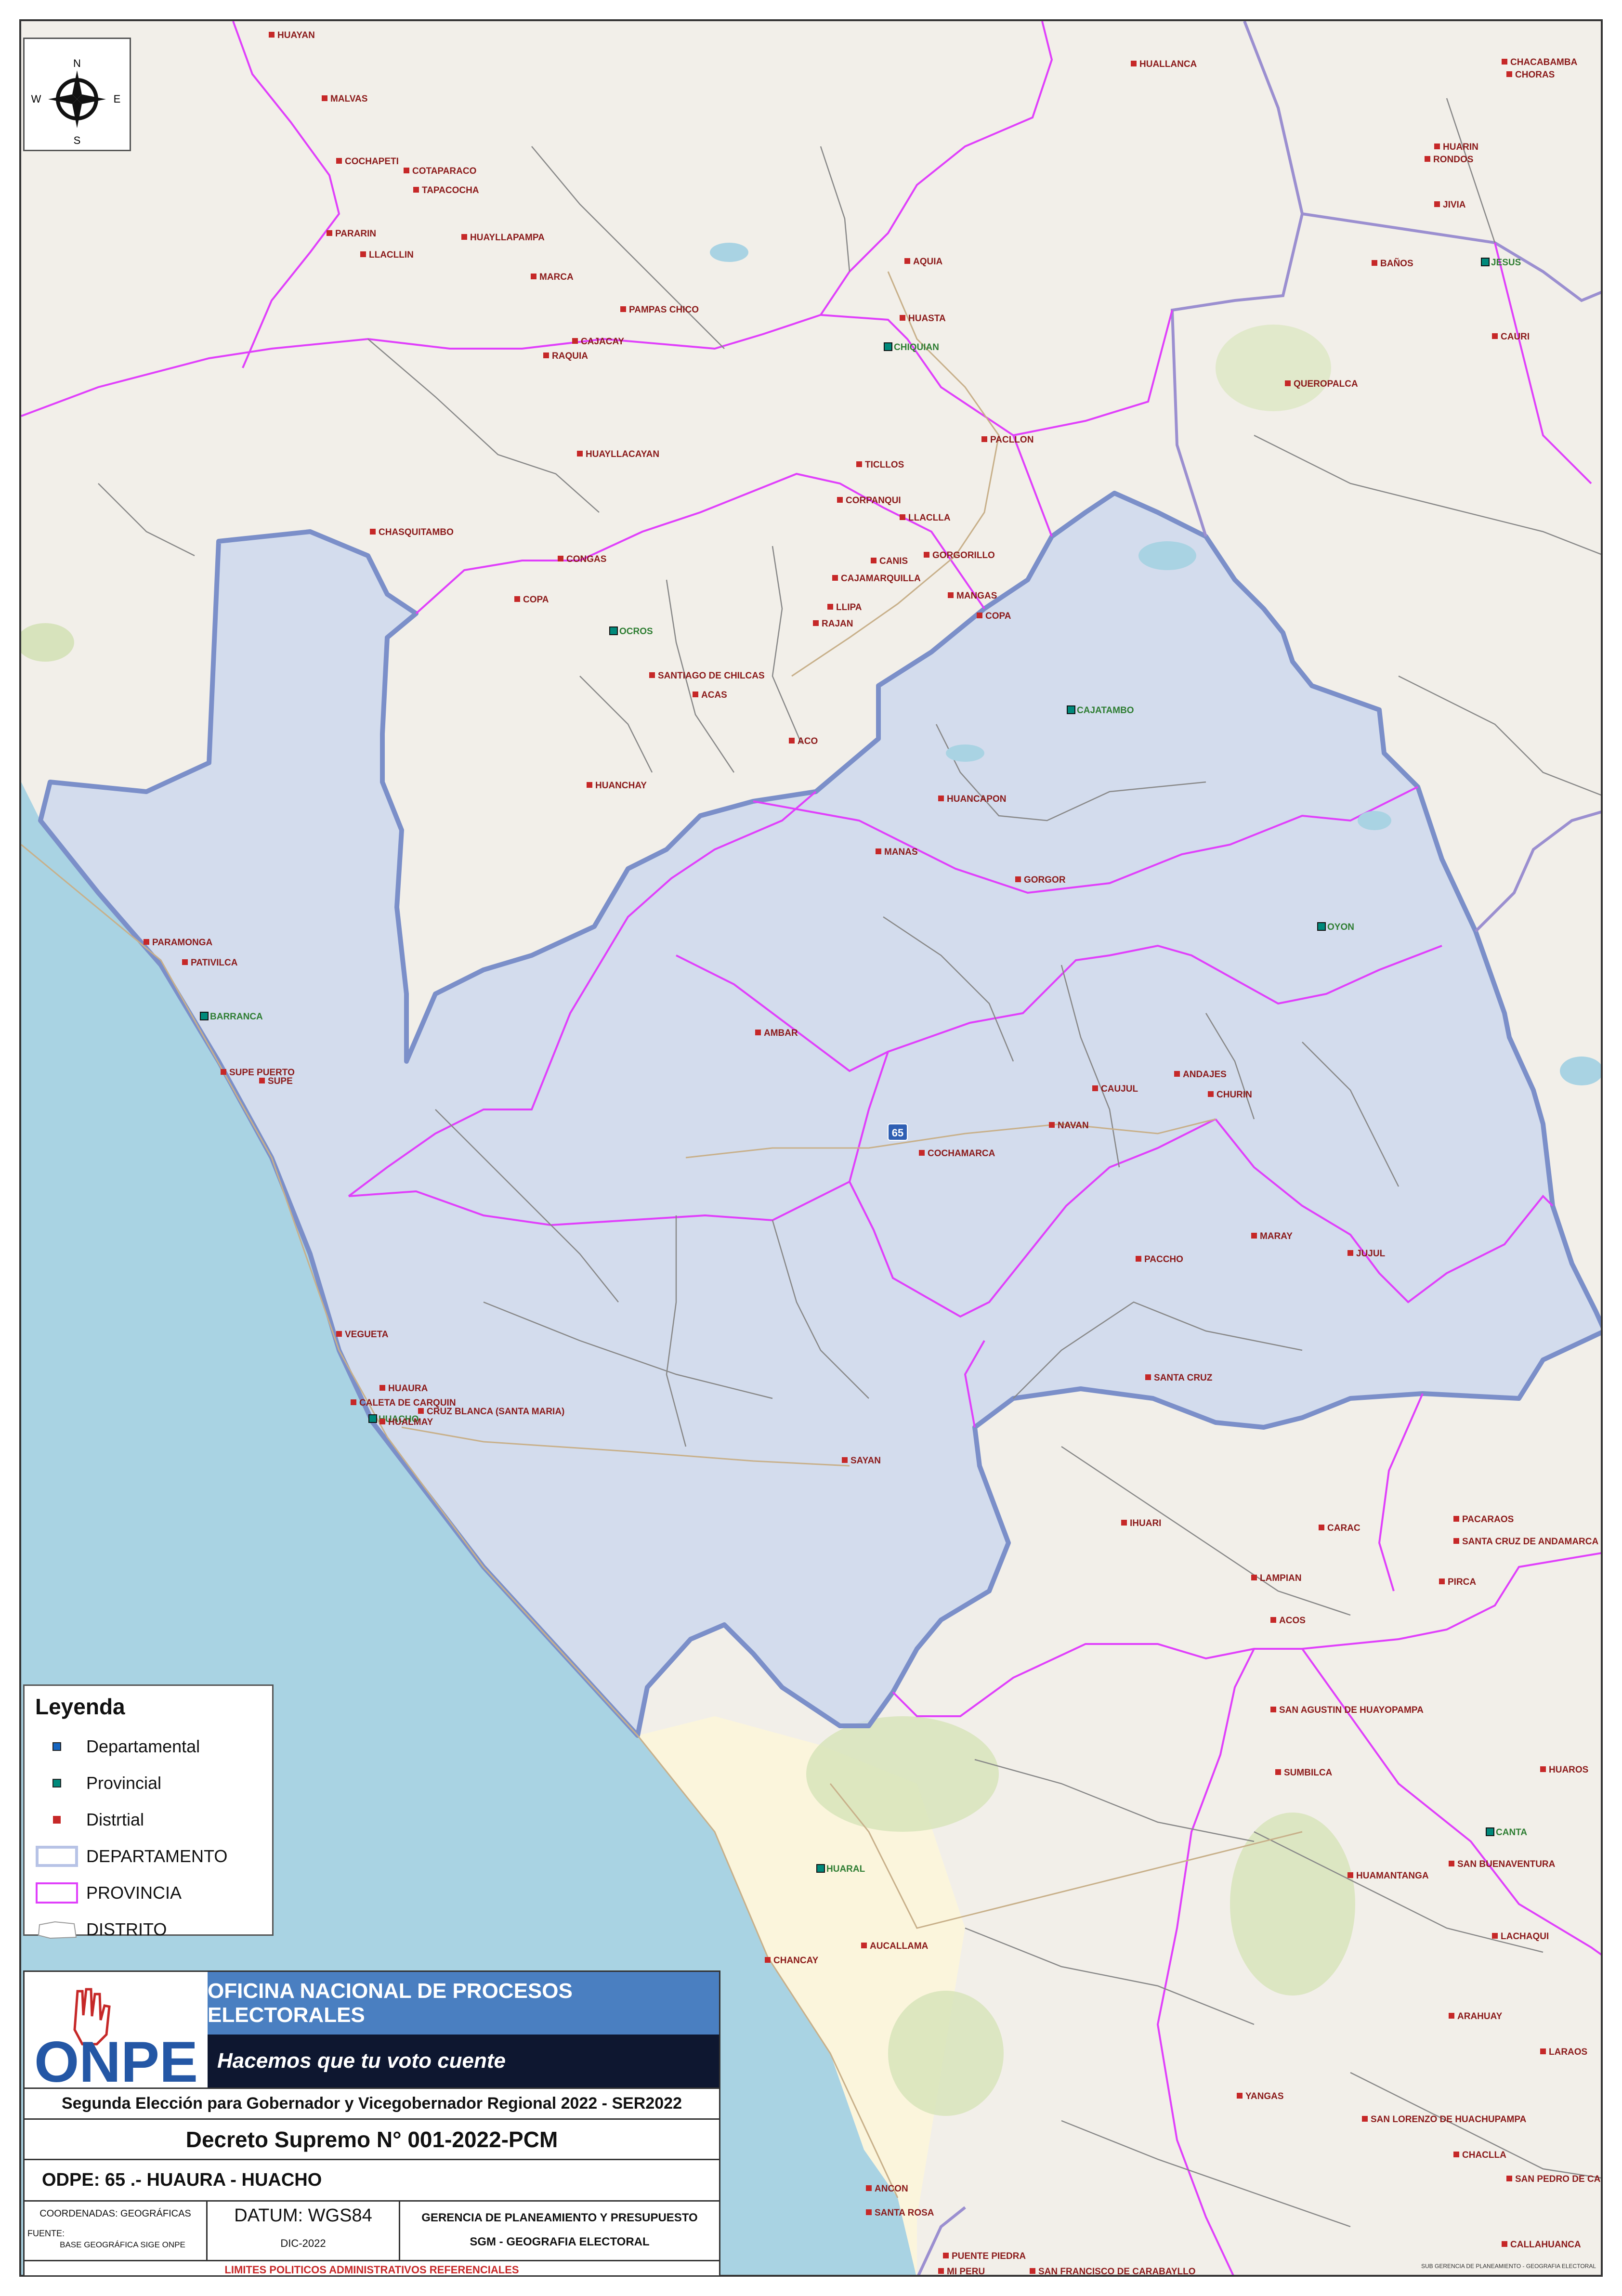 This screenshot has height=2296, width=1622. What do you see at coordinates (403, 1388) in the screenshot?
I see `place-huaura: HUAURA` at bounding box center [403, 1388].